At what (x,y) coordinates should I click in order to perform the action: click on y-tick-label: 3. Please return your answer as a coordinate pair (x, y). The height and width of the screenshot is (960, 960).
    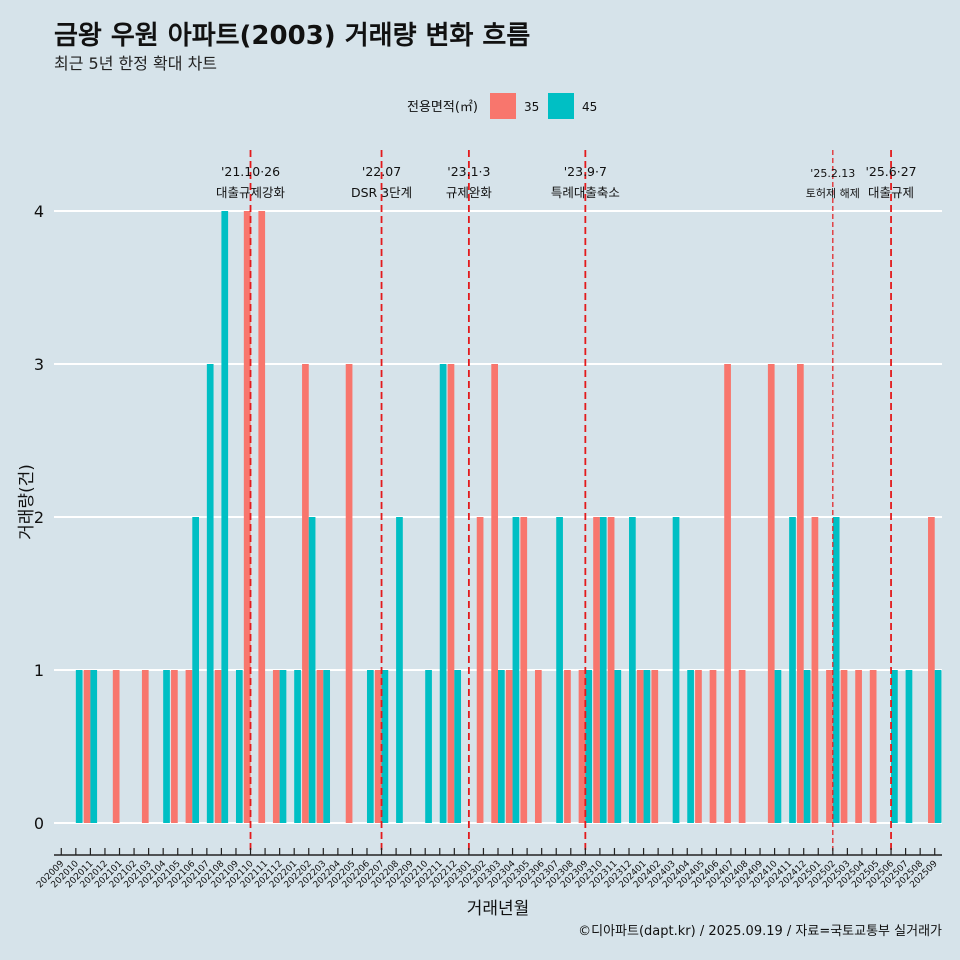
    Looking at the image, I should click on (39, 364).